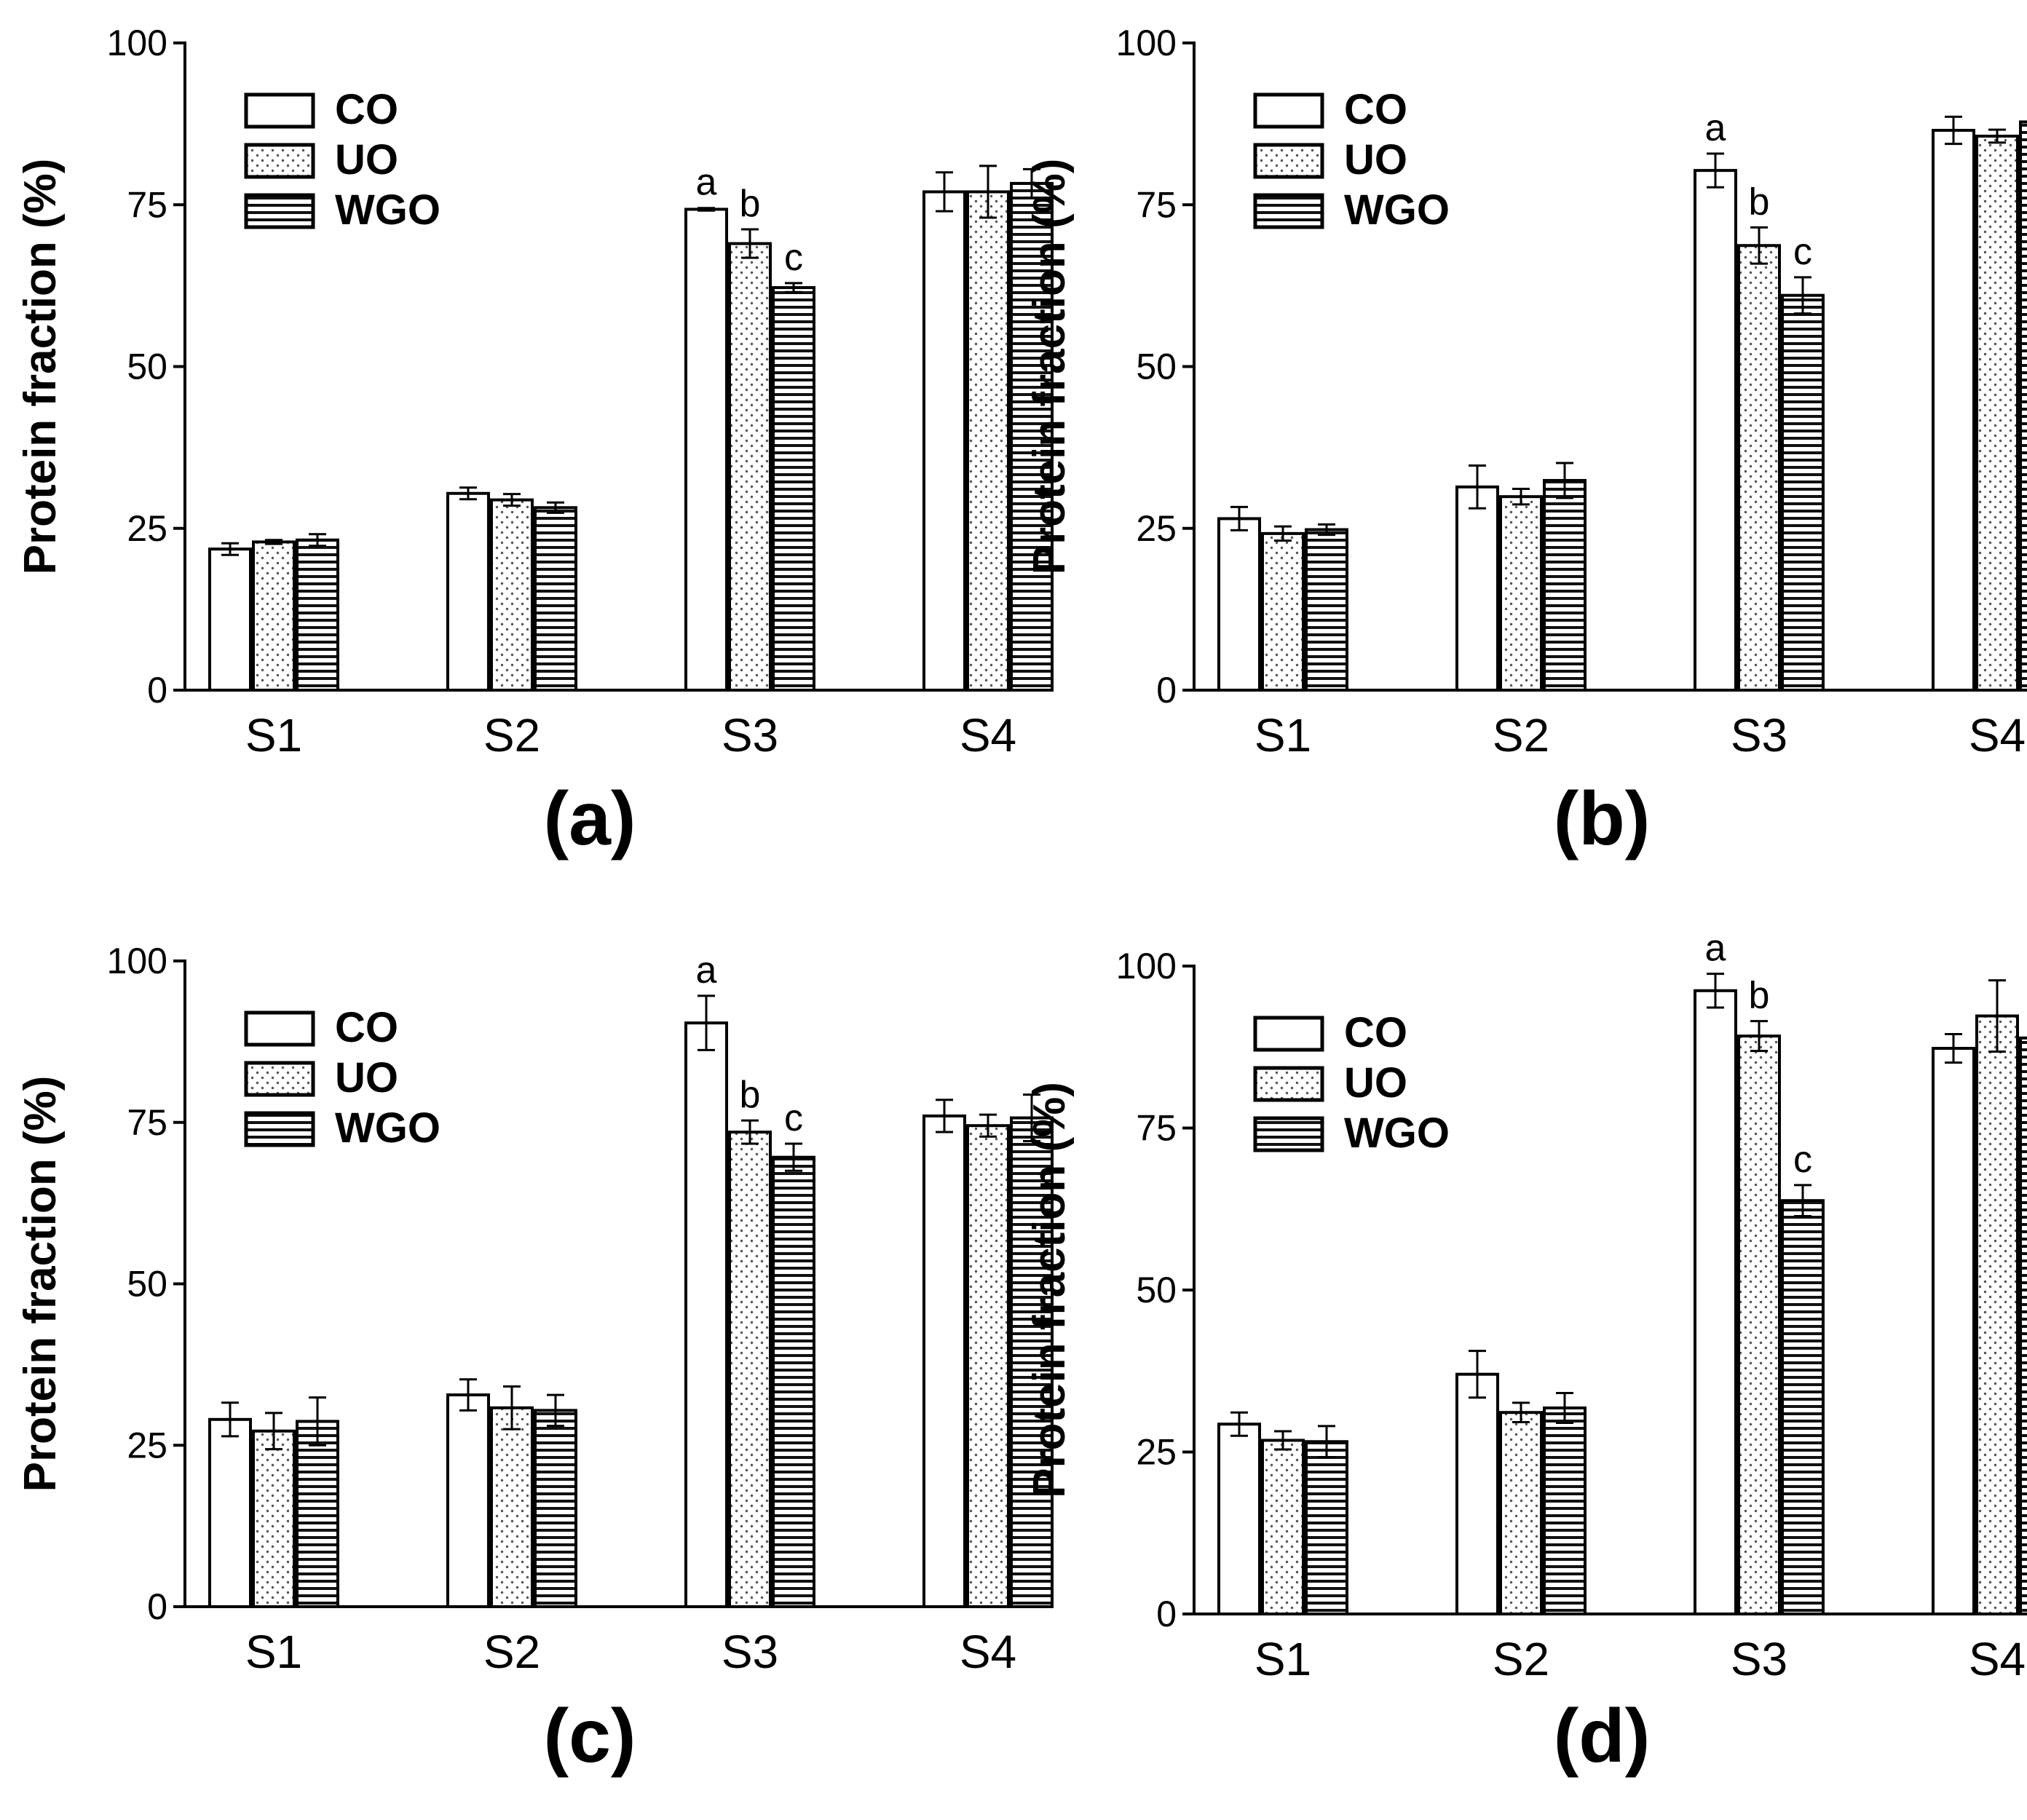 The image size is (2027, 1820). I want to click on panel-caption: (b), so click(1603, 819).